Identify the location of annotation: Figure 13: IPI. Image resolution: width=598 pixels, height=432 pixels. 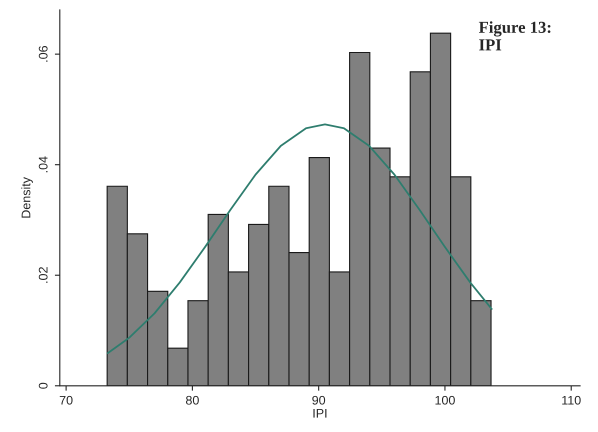
(514, 35).